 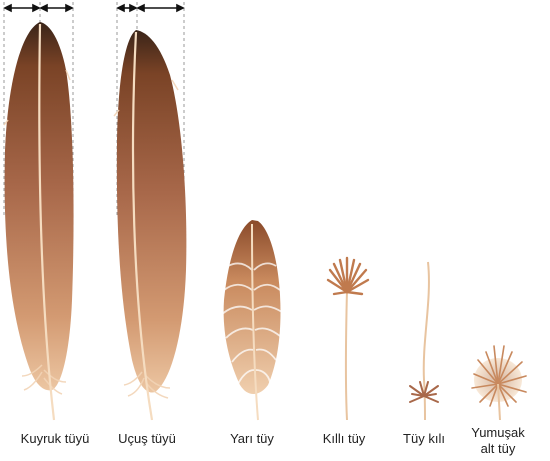 I want to click on tail-feather-shaft, so click(x=47, y=222).